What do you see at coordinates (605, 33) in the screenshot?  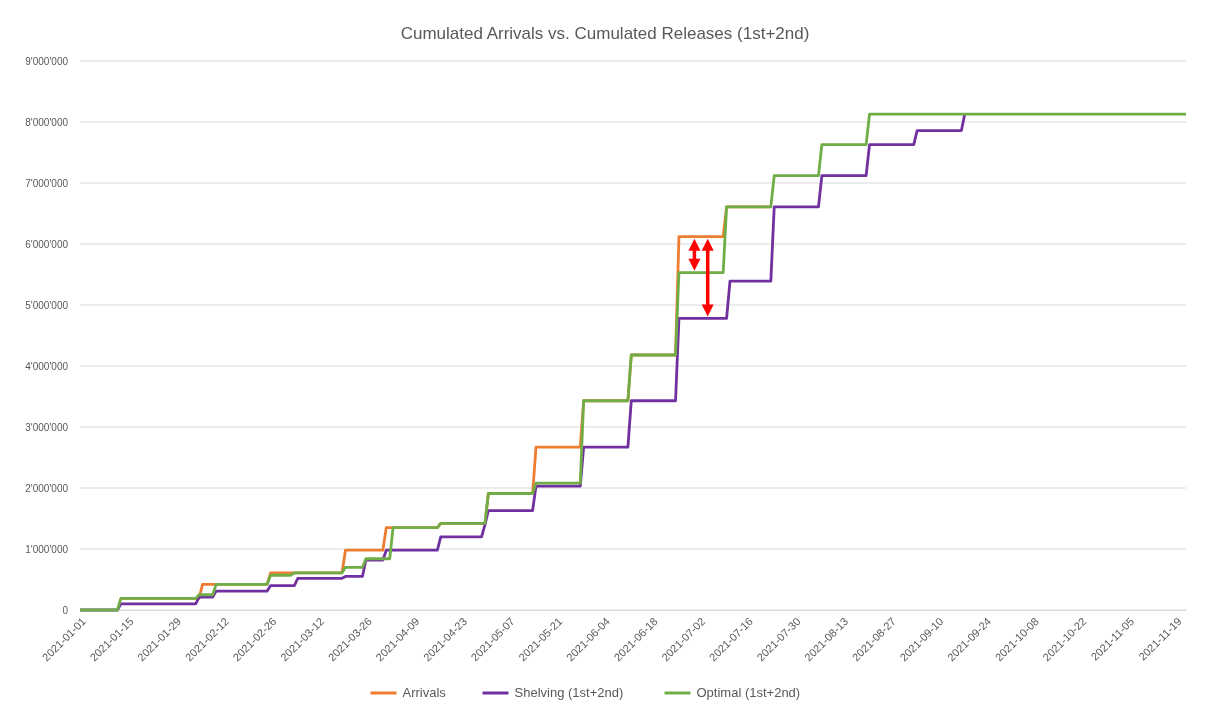 I see `chart-title: Cumulated Arrivals vs. Cumulated Releases (1st+2nd)` at bounding box center [605, 33].